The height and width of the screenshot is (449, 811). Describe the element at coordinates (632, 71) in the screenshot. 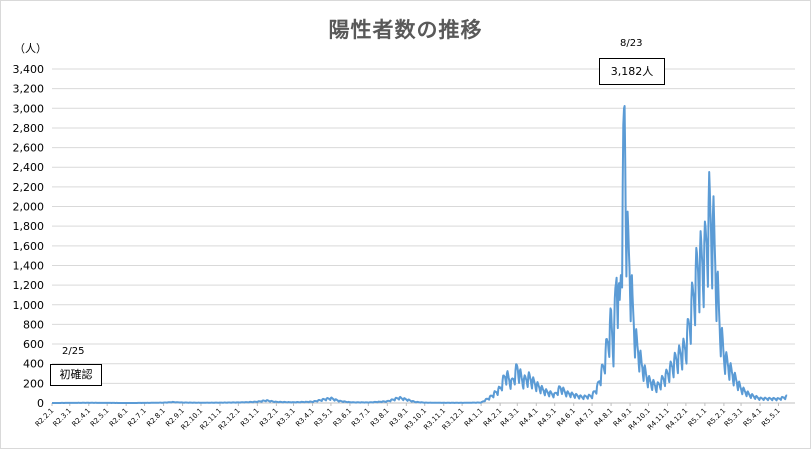

I see `annotation-callout-peak: 3,182人` at that location.